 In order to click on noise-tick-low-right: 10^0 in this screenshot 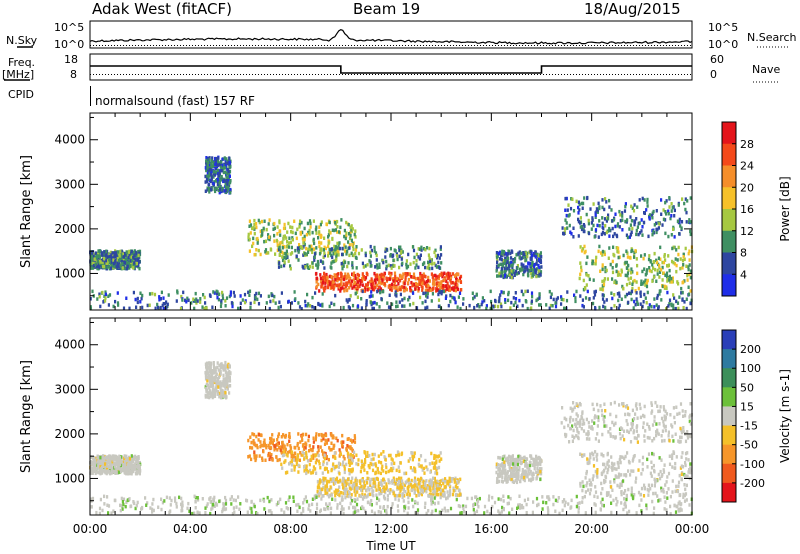, I will do `click(723, 44)`.